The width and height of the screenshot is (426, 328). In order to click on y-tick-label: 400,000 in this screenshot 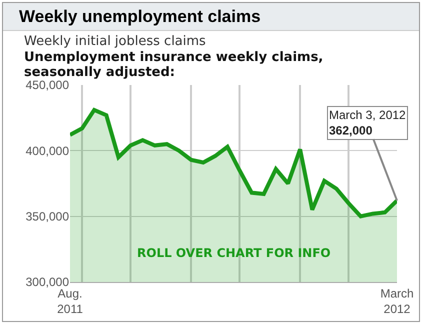, I will do `click(48, 151)`.